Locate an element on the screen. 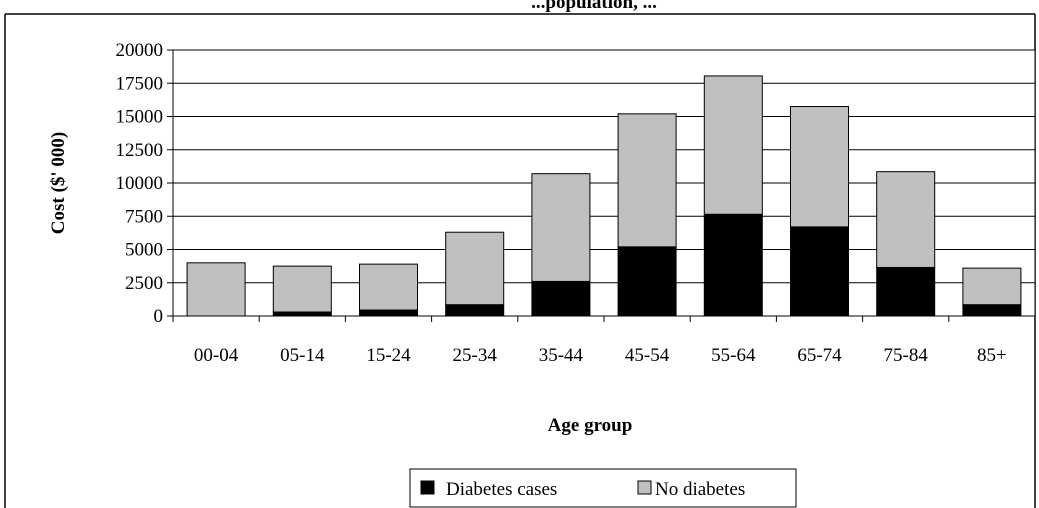 This screenshot has height=508, width=1039. legend-label-no-diabetes: No diabetes is located at coordinates (700, 489).